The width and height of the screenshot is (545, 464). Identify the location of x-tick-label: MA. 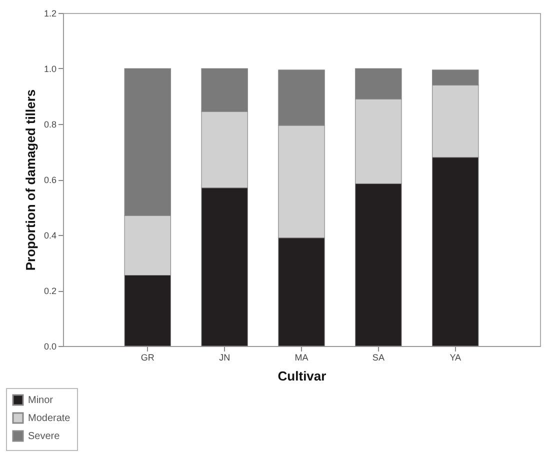
(301, 357).